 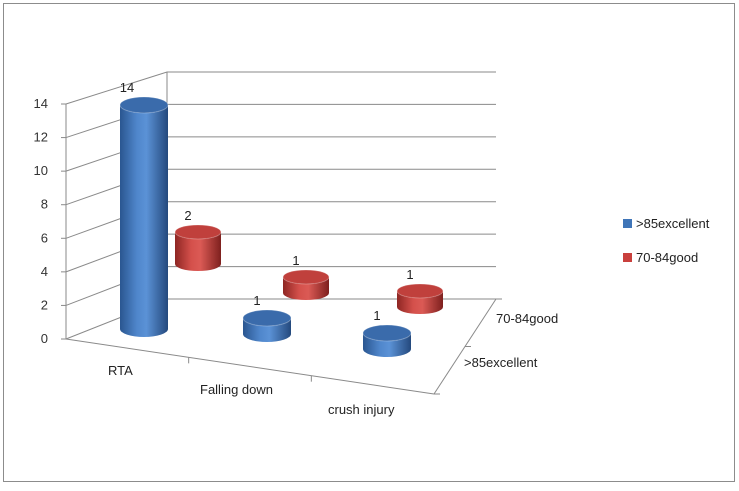 What do you see at coordinates (127, 87) in the screenshot?
I see `data-label: 14` at bounding box center [127, 87].